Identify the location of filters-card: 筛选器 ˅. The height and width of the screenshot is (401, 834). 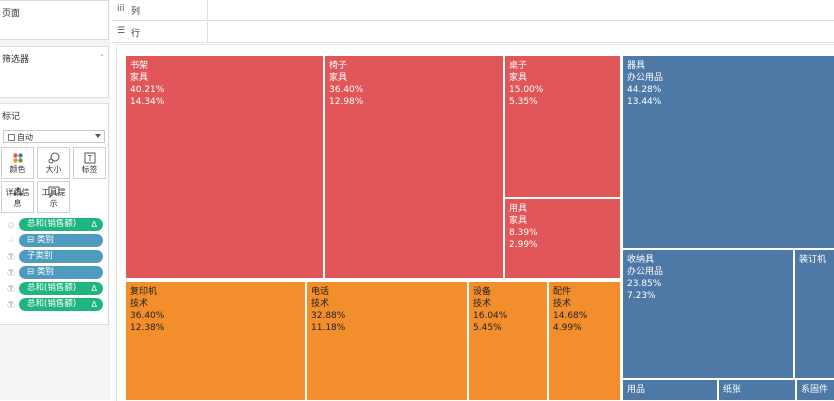
(54, 72).